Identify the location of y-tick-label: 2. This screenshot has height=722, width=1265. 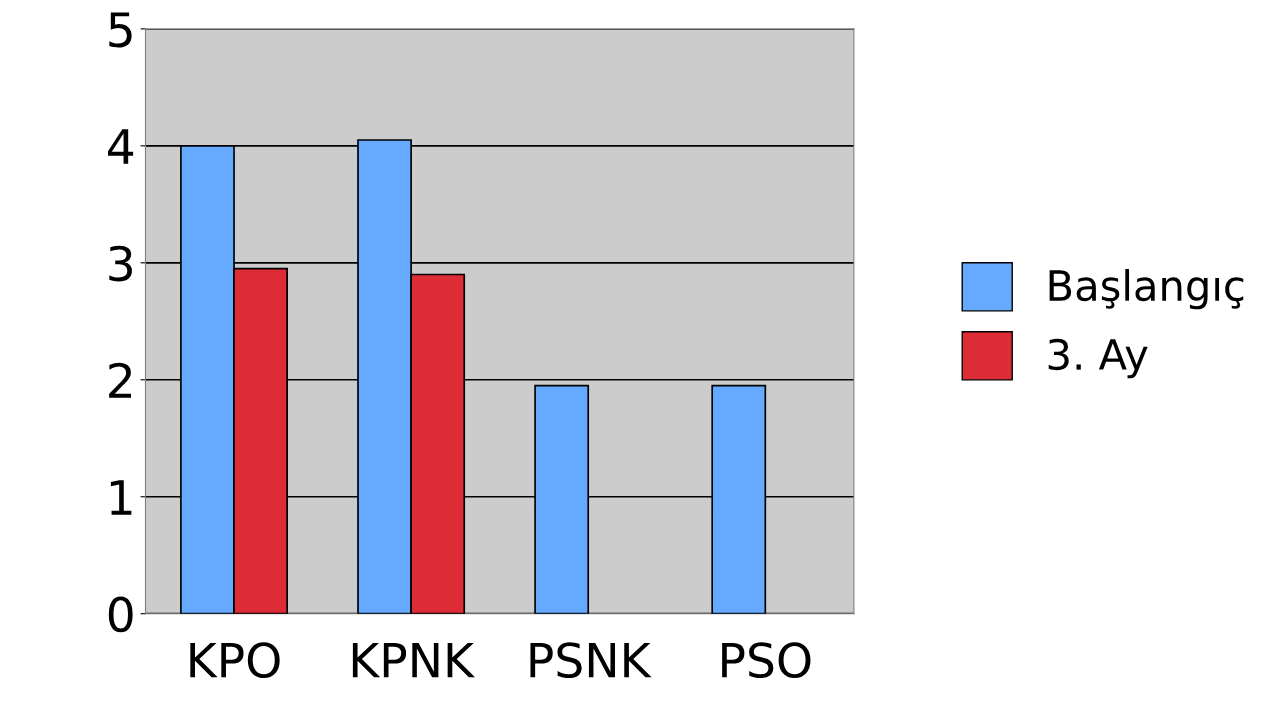
(120, 380).